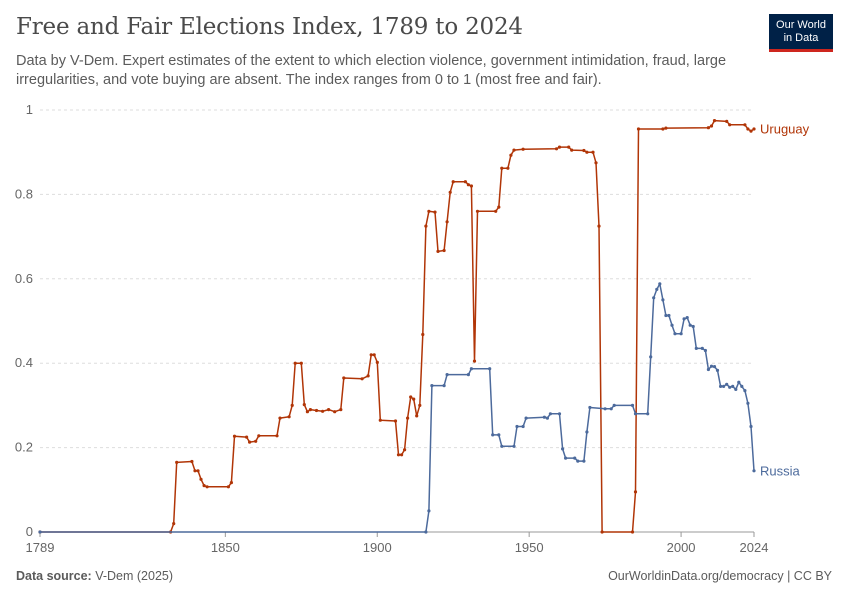 This screenshot has width=850, height=600. I want to click on source-url: OurWorldinData.org/democracy | CC BY, so click(720, 576).